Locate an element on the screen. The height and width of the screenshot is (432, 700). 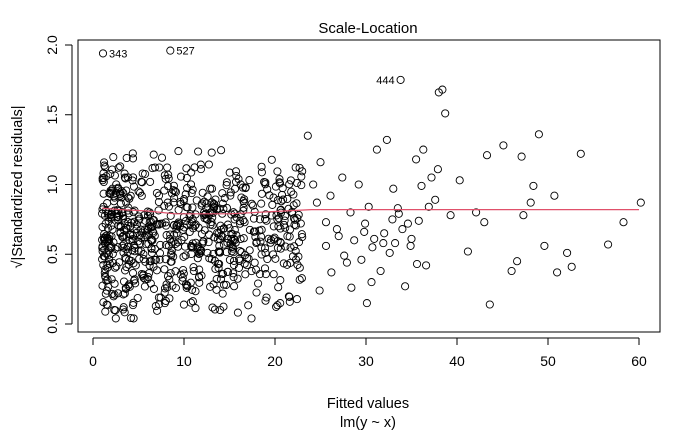
y-axis: 0.0 0.5 1.0 1.5 2.0 is located at coordinates (58, 184).